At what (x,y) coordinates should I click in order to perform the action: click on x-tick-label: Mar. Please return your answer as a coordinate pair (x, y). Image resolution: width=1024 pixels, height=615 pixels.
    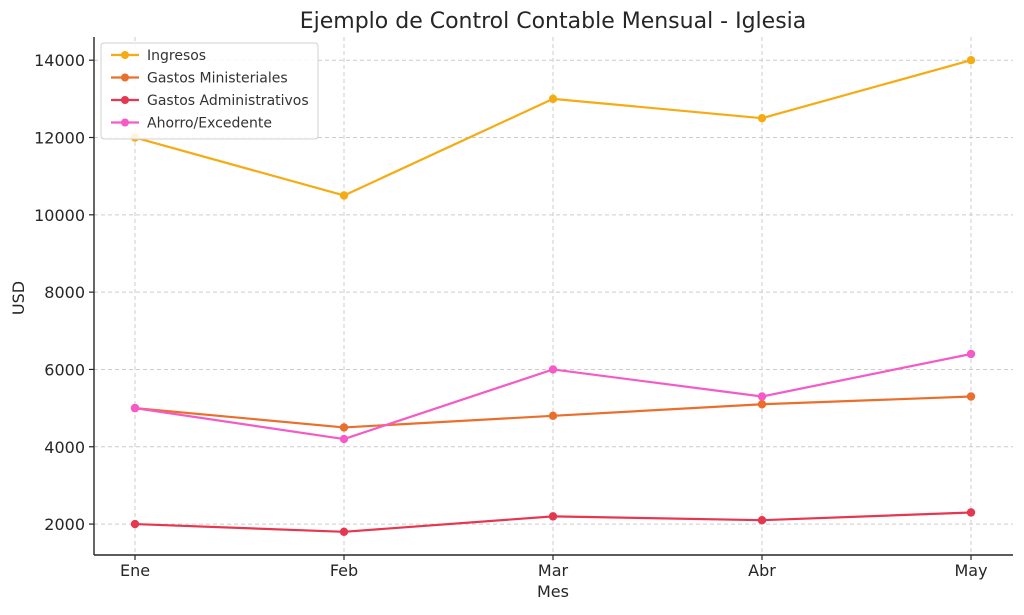
    Looking at the image, I should click on (553, 570).